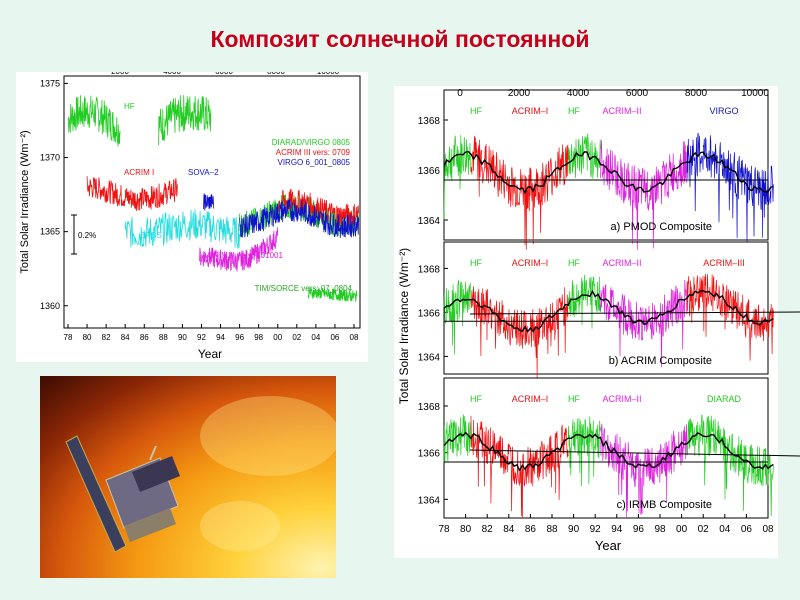  Describe the element at coordinates (277, 337) in the screenshot. I see `left-xtick-label: 00` at that location.